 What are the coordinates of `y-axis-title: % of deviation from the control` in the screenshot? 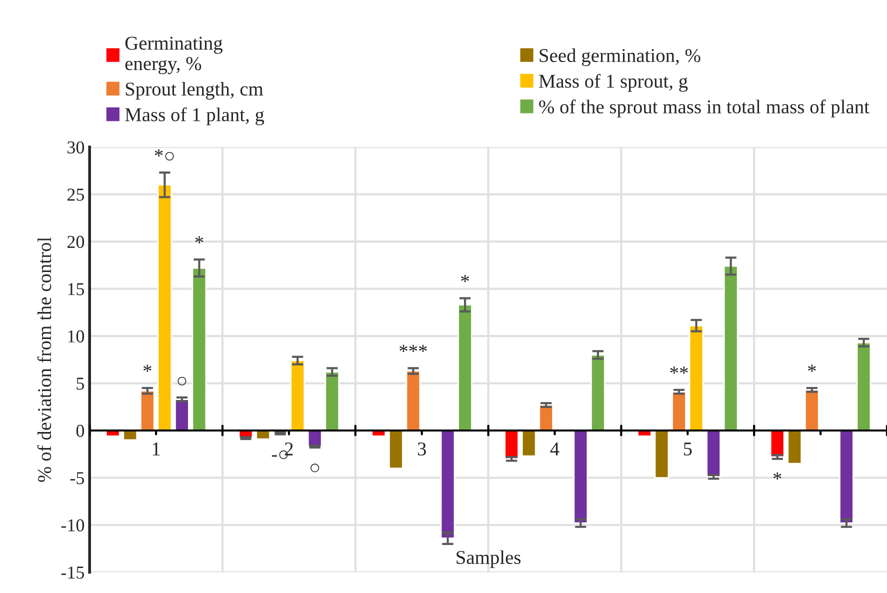 It's located at (44, 359).